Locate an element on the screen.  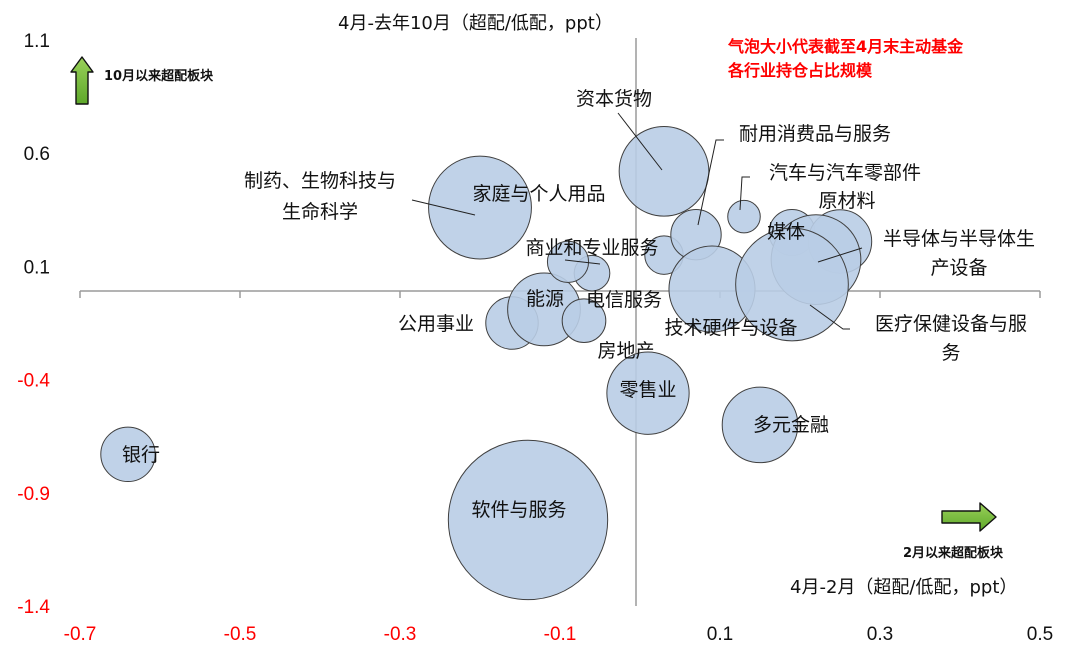
x-tick-labels: -0.7 -0.5 -0.3 -0.1 0.1 0.3 0.5 is located at coordinates (559, 634).